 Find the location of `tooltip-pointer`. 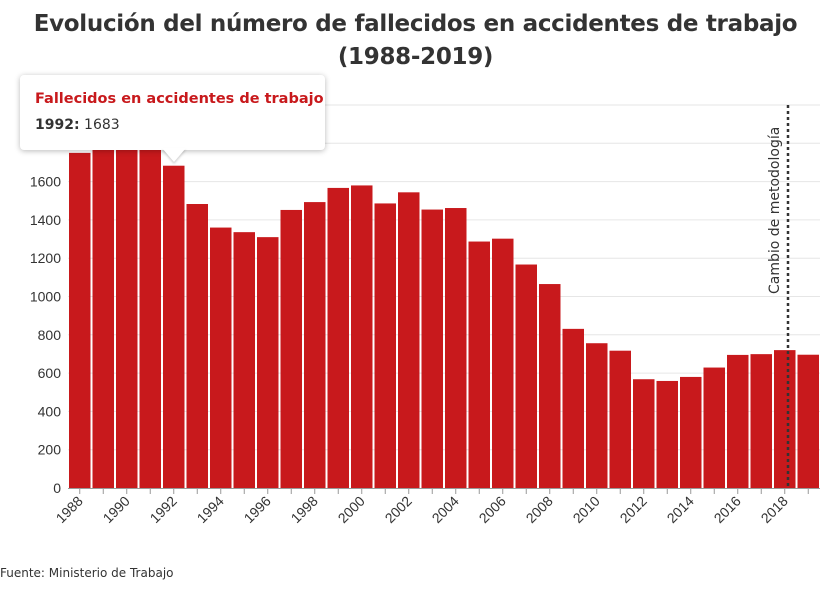

tooltip-pointer is located at coordinates (174, 155).